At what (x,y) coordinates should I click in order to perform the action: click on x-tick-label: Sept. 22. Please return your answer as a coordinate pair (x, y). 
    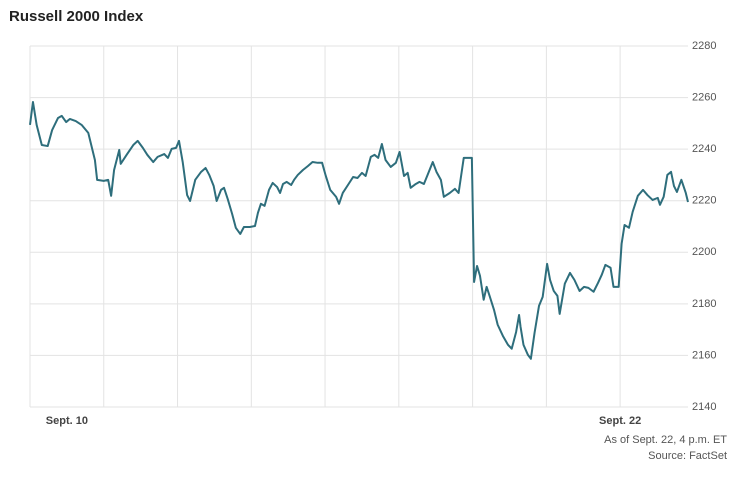
    Looking at the image, I should click on (620, 421).